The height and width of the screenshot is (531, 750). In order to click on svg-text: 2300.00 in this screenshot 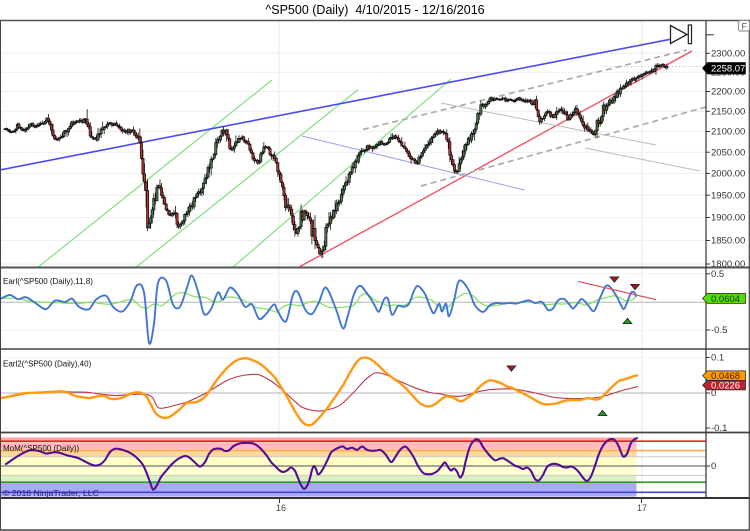, I will do `click(728, 54)`.